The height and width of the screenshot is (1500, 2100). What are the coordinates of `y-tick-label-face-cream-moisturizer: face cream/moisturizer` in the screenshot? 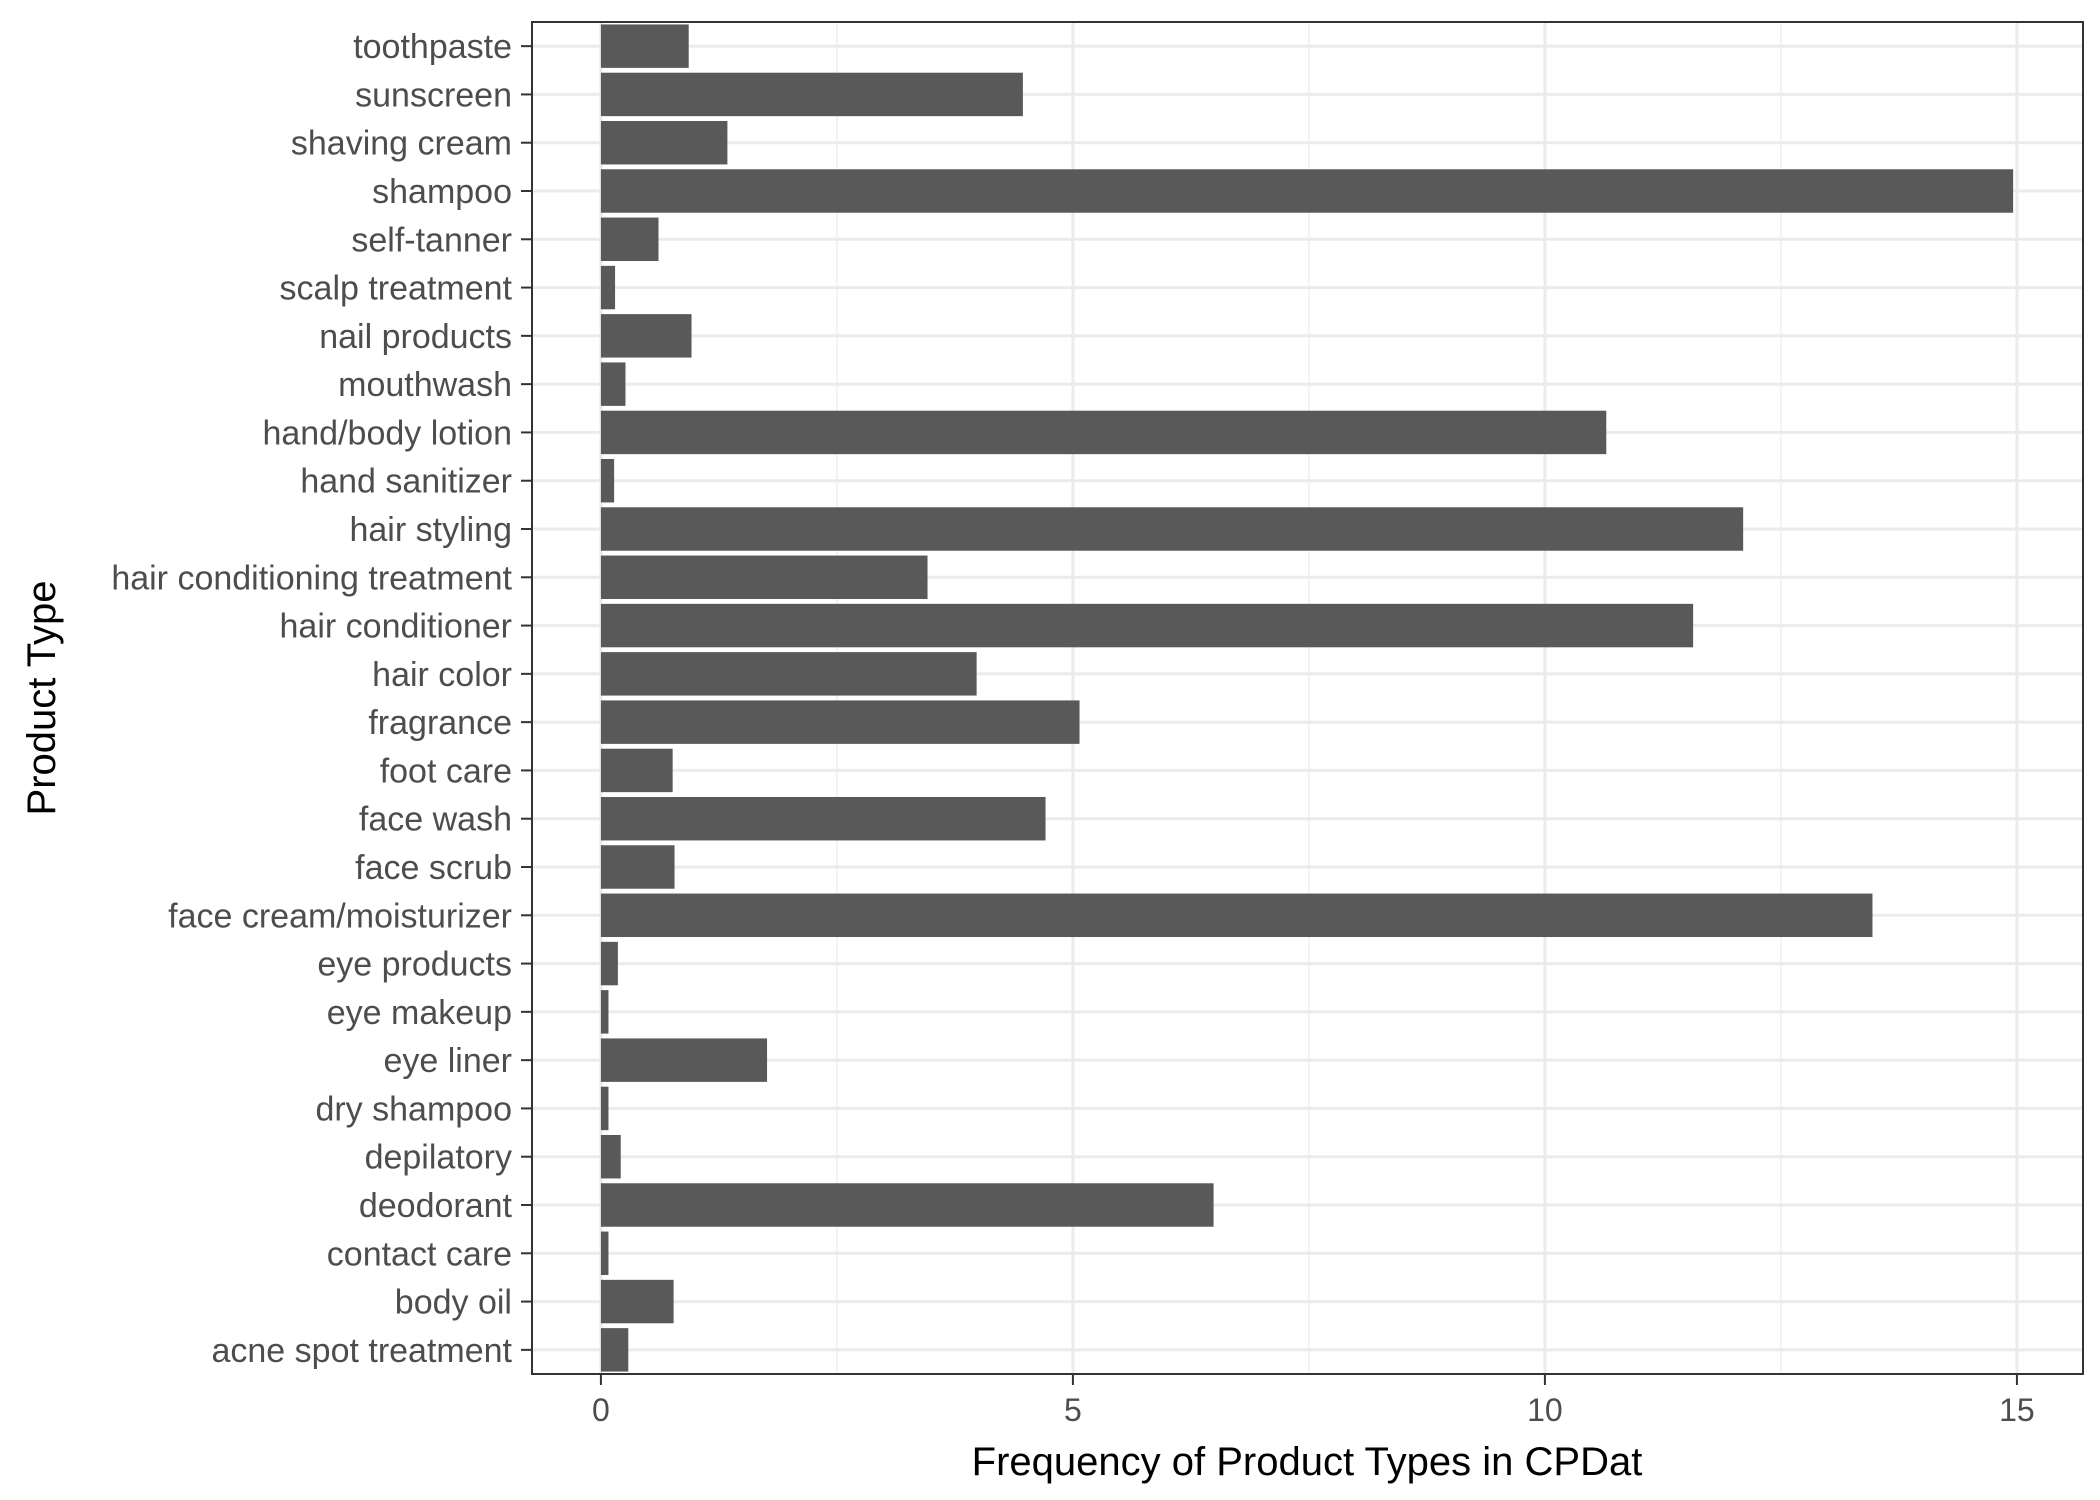 It's located at (340, 916).